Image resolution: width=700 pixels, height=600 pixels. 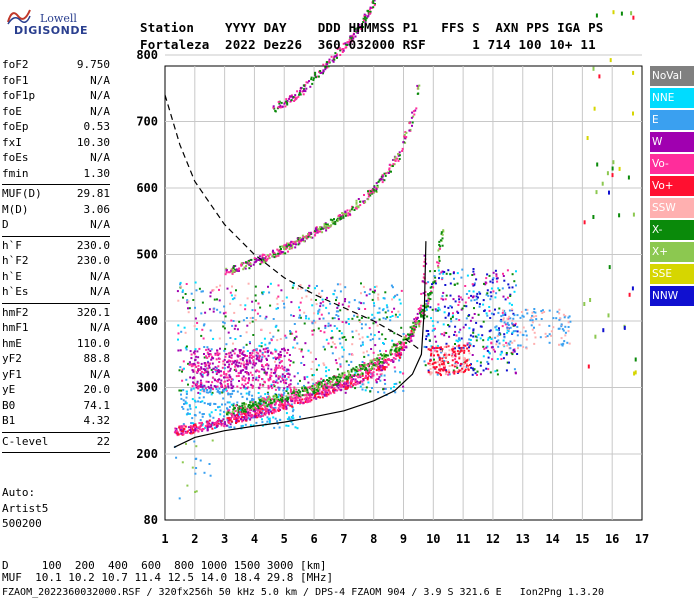 What do you see at coordinates (12, 358) in the screenshot?
I see `param-label: yF2` at bounding box center [12, 358].